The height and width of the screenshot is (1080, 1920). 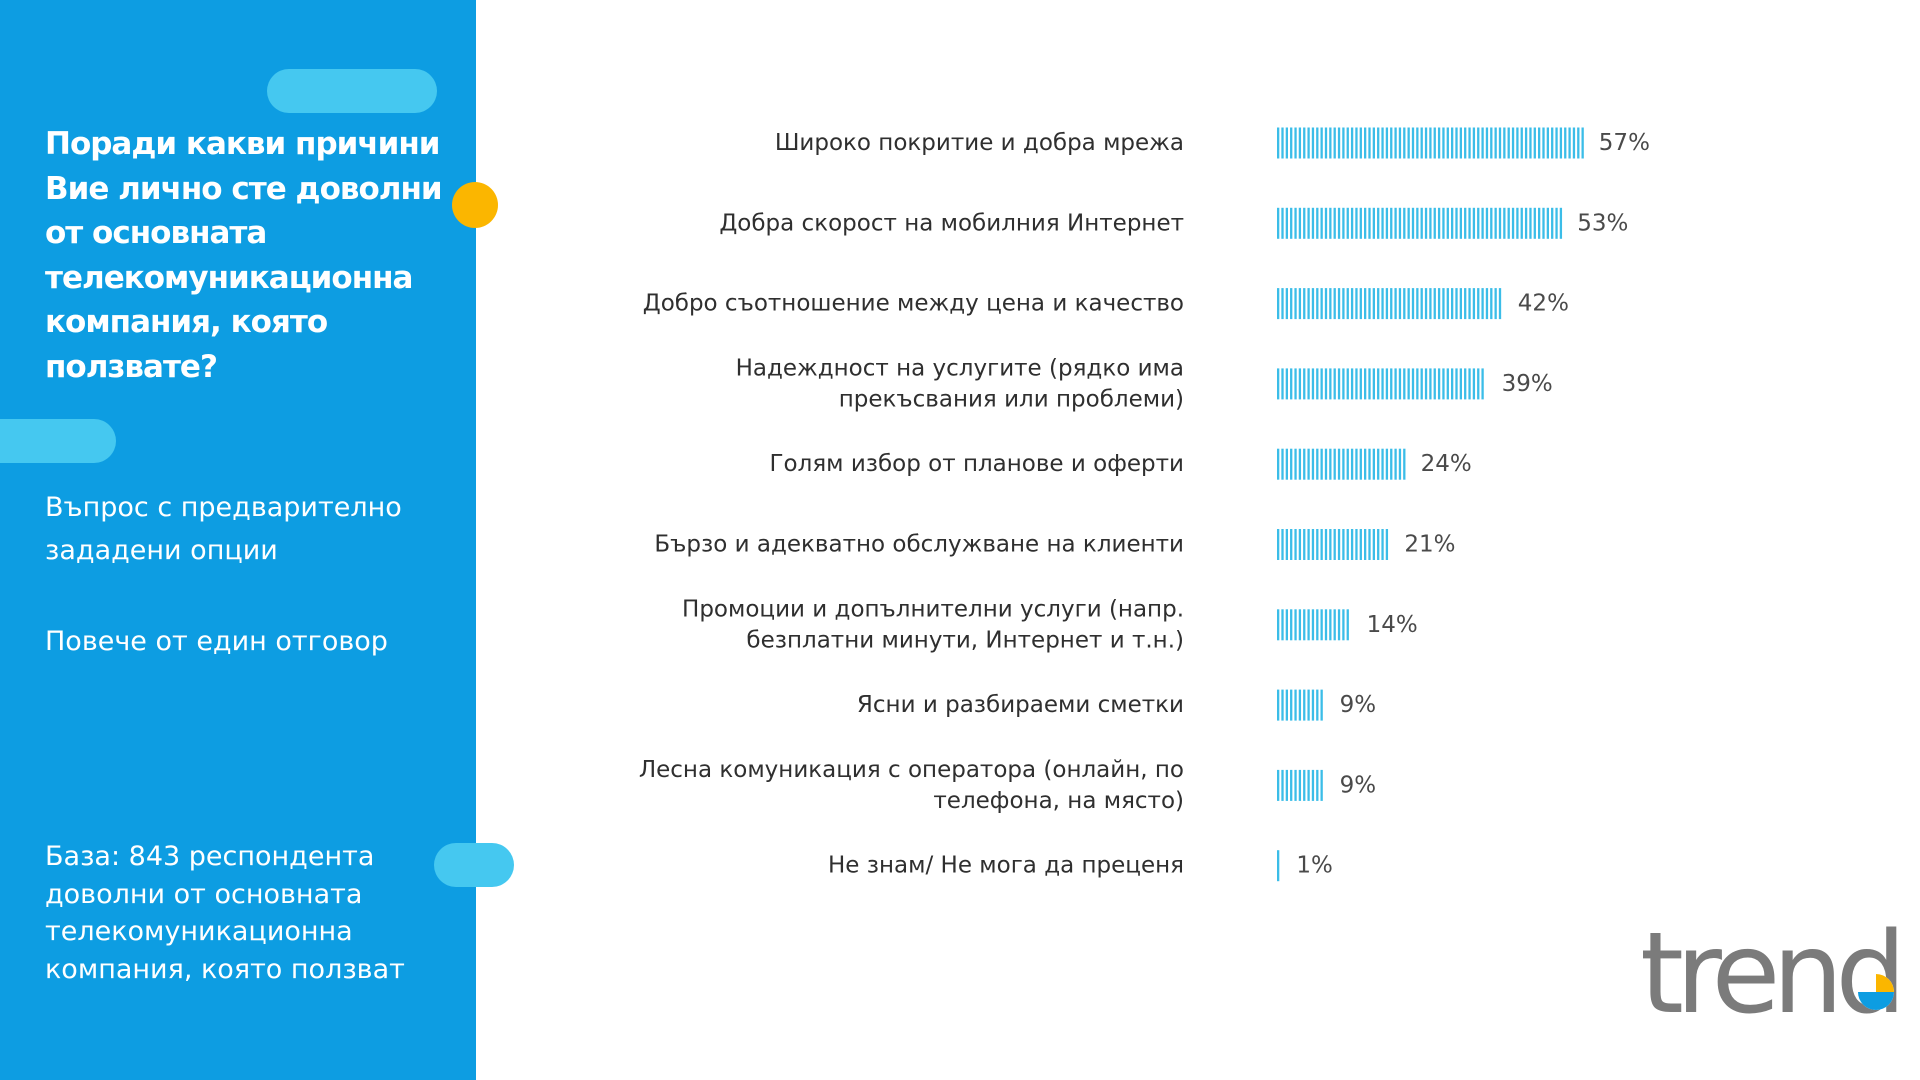 What do you see at coordinates (919, 545) in the screenshot?
I see `category-label: Бързо и адекватно обслужване на клиенти` at bounding box center [919, 545].